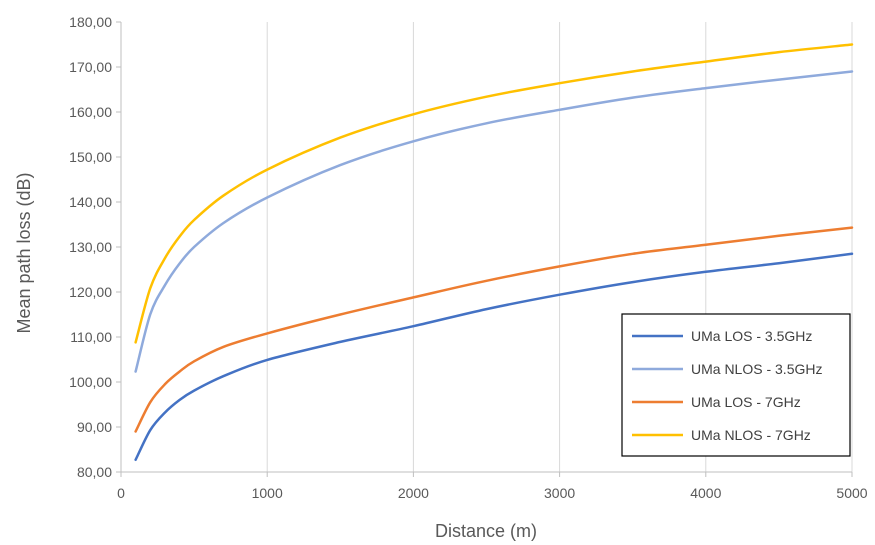 This screenshot has width=875, height=545. Describe the element at coordinates (746, 402) in the screenshot. I see `legend-label: UMa LOS - 7GHz` at that location.